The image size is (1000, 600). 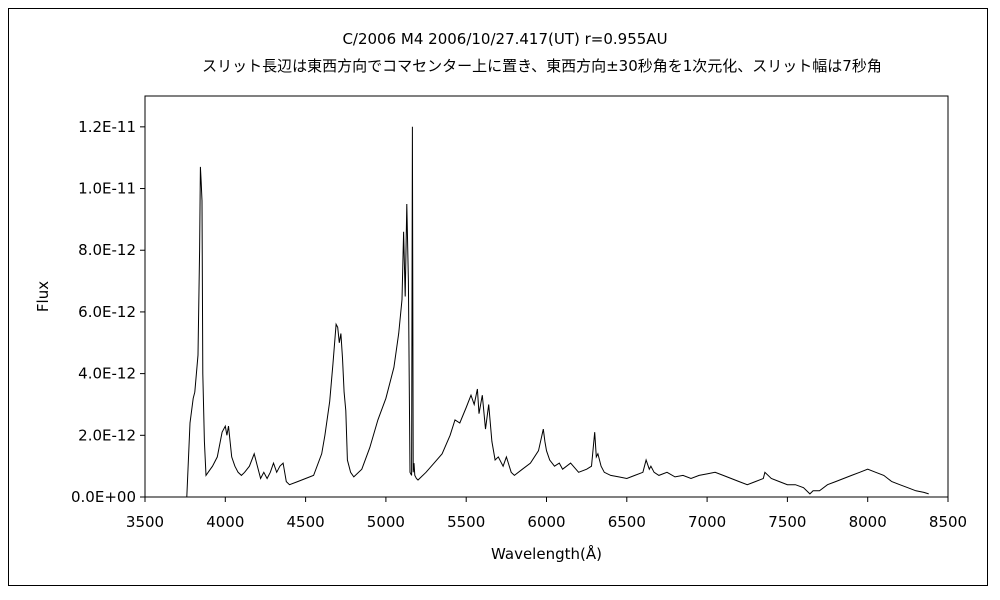 What do you see at coordinates (103, 497) in the screenshot?
I see `y-tick-label: 0.0E+00` at bounding box center [103, 497].